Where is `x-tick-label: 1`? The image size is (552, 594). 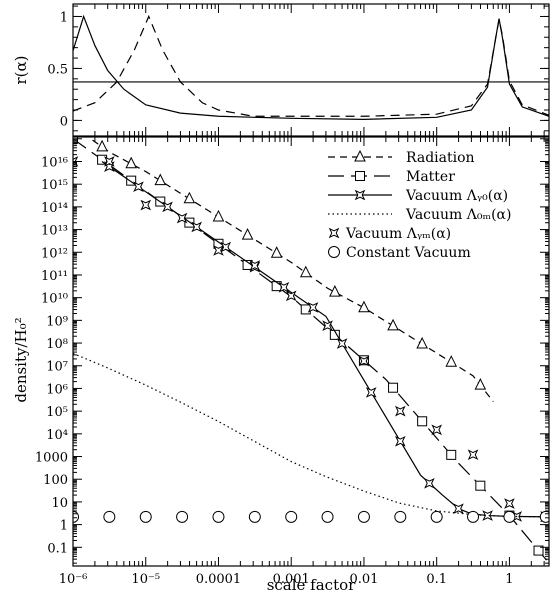
x-tick-label: 1 is located at coordinates (509, 579).